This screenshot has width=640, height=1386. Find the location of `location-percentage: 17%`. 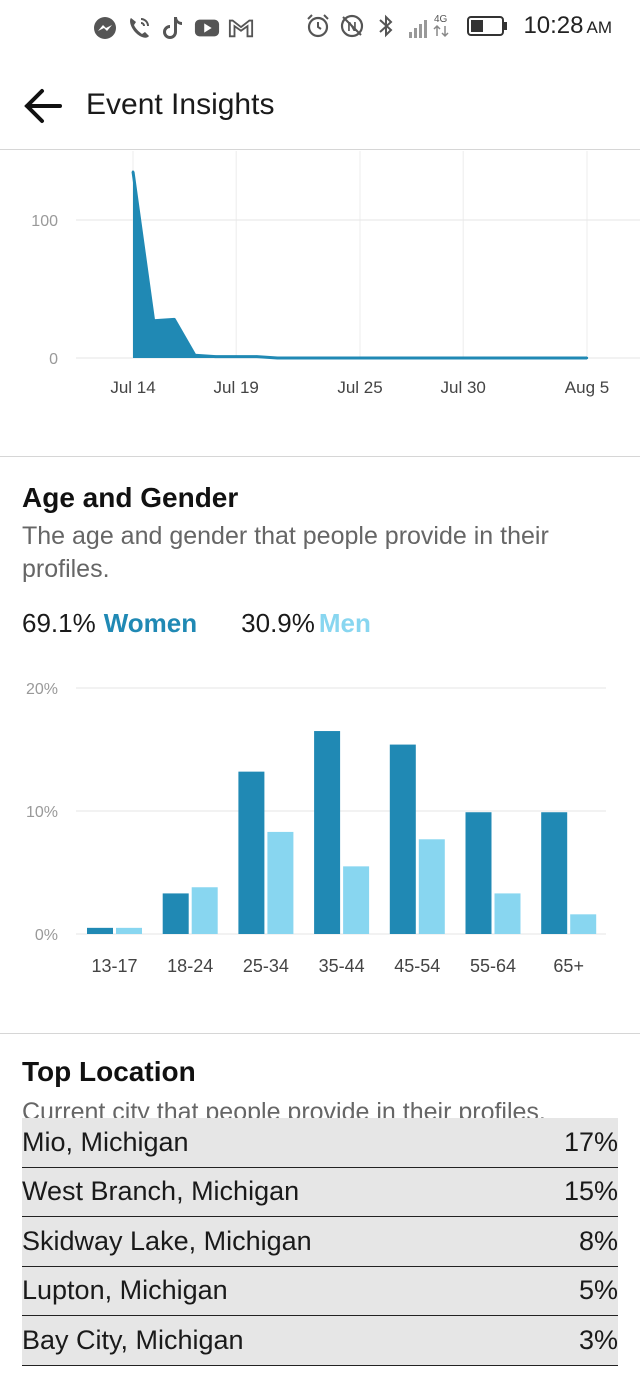

location-percentage: 17% is located at coordinates (590, 1141).